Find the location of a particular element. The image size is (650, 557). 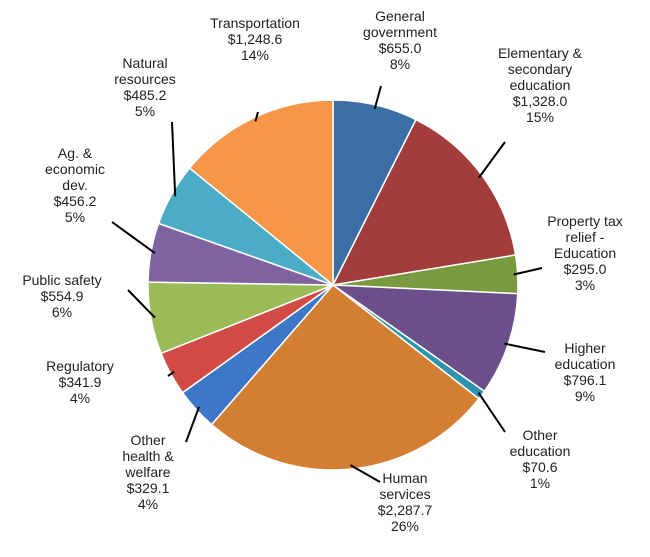

value-label: $70.6 is located at coordinates (540, 467).